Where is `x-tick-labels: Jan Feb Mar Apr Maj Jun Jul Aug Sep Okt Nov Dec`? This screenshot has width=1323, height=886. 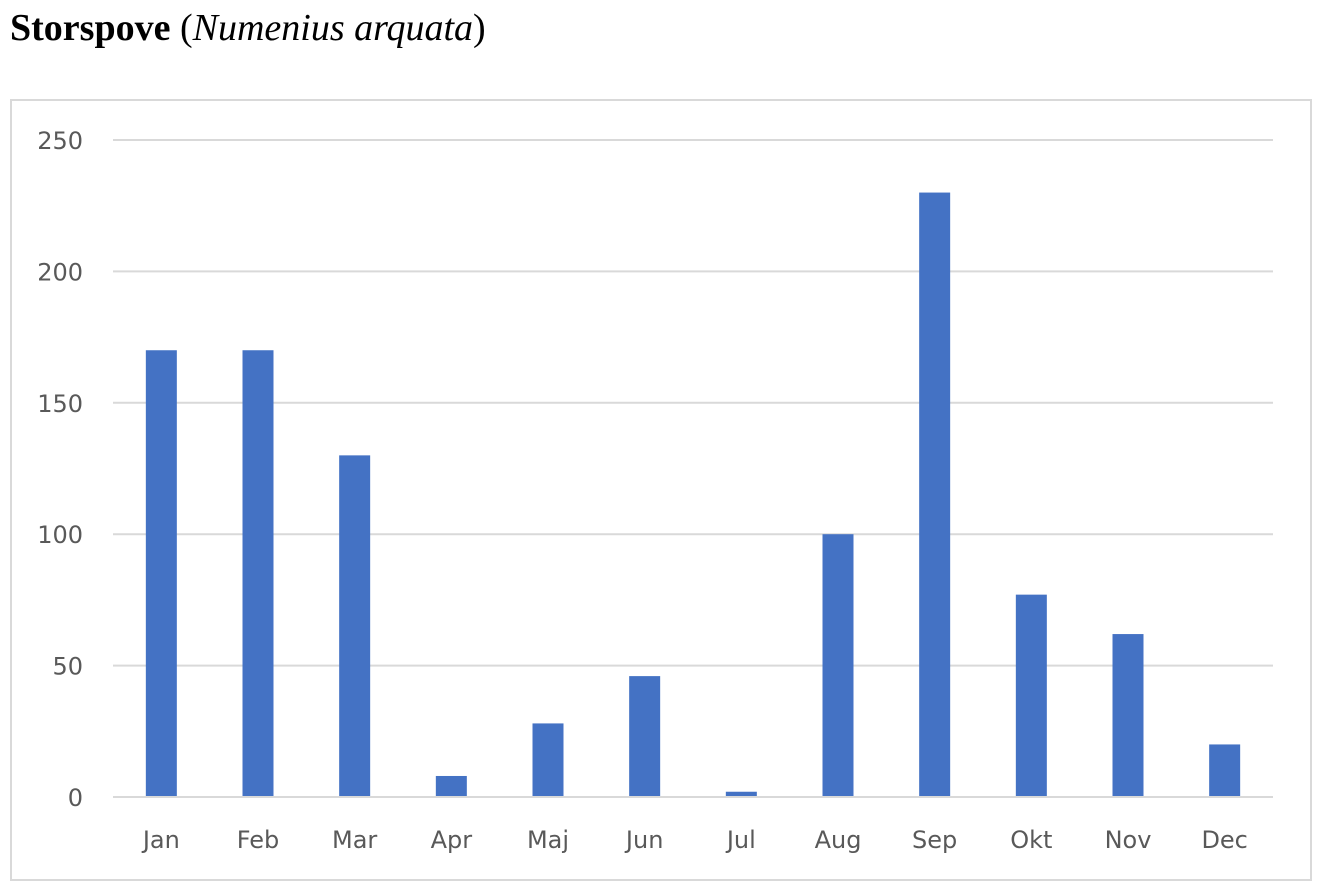 x-tick-labels: Jan Feb Mar Apr Maj Jun Jul Aug Sep Okt Nov Dec is located at coordinates (694, 840).